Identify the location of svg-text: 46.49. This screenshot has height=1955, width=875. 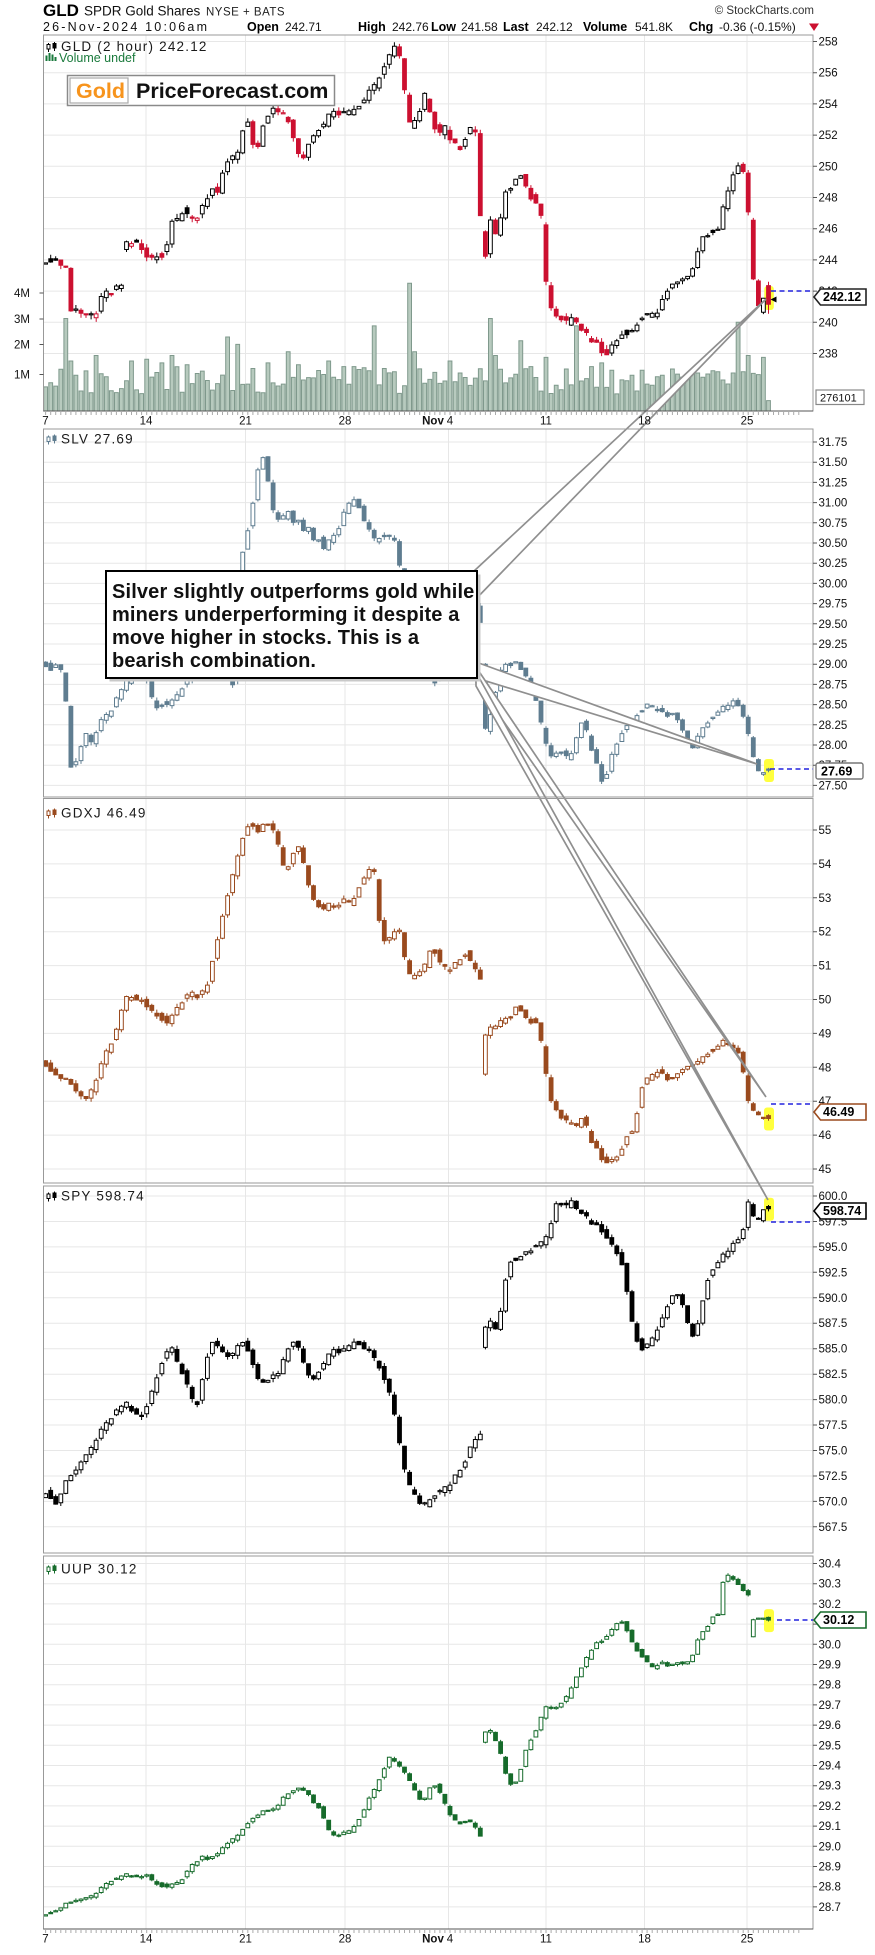
(838, 1112).